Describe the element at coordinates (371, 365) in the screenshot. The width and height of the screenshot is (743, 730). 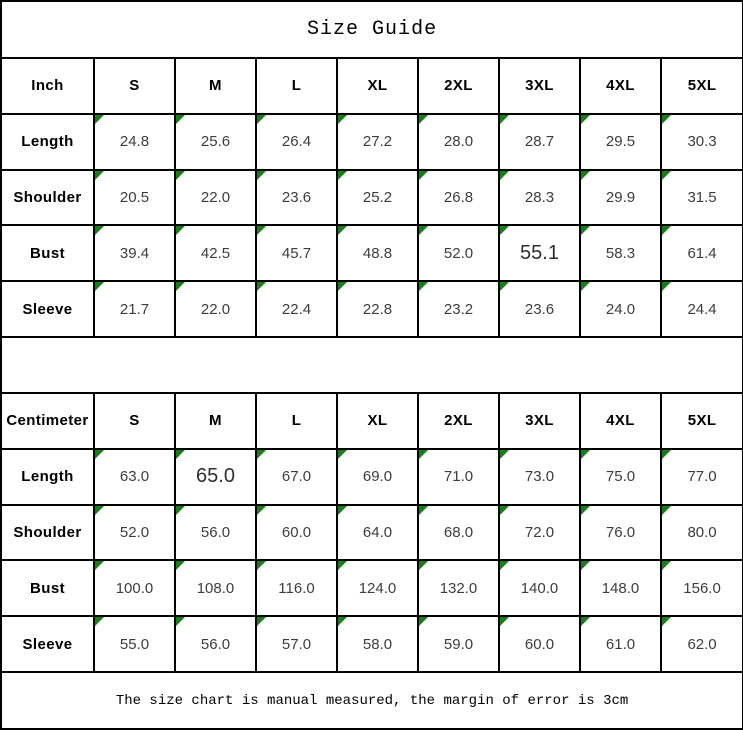
I see `table-gap-row` at that location.